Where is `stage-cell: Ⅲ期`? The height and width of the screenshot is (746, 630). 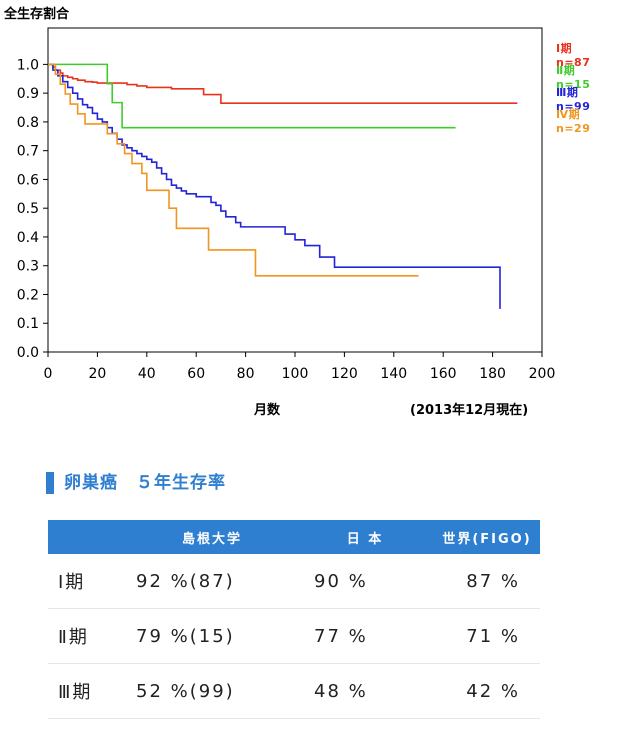 stage-cell: Ⅲ期 is located at coordinates (88, 691).